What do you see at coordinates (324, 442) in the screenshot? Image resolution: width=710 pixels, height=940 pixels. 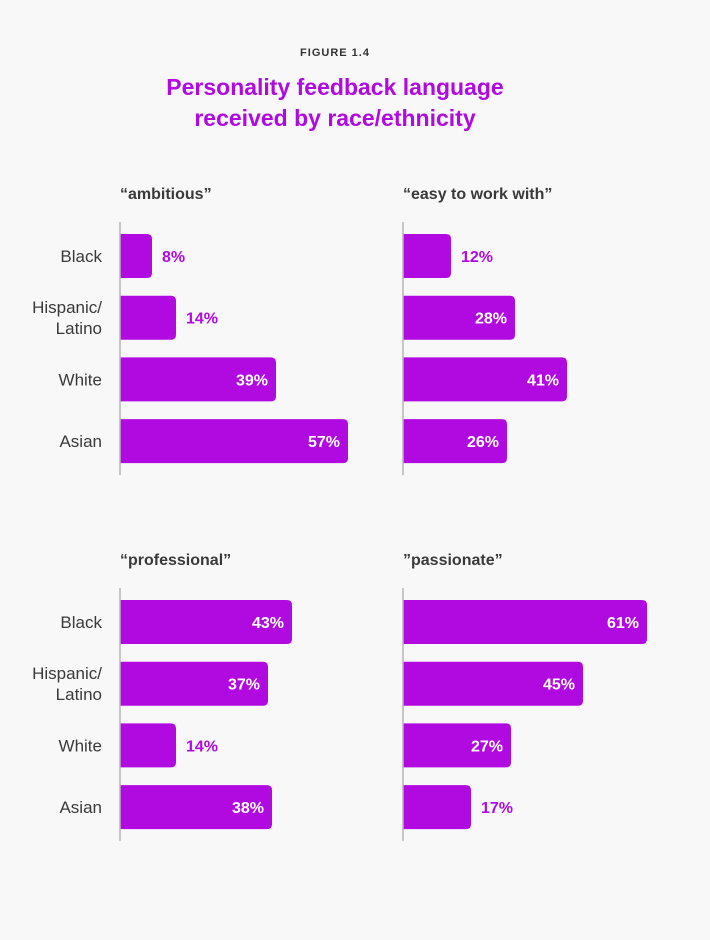 I see `data-label: 57%` at bounding box center [324, 442].